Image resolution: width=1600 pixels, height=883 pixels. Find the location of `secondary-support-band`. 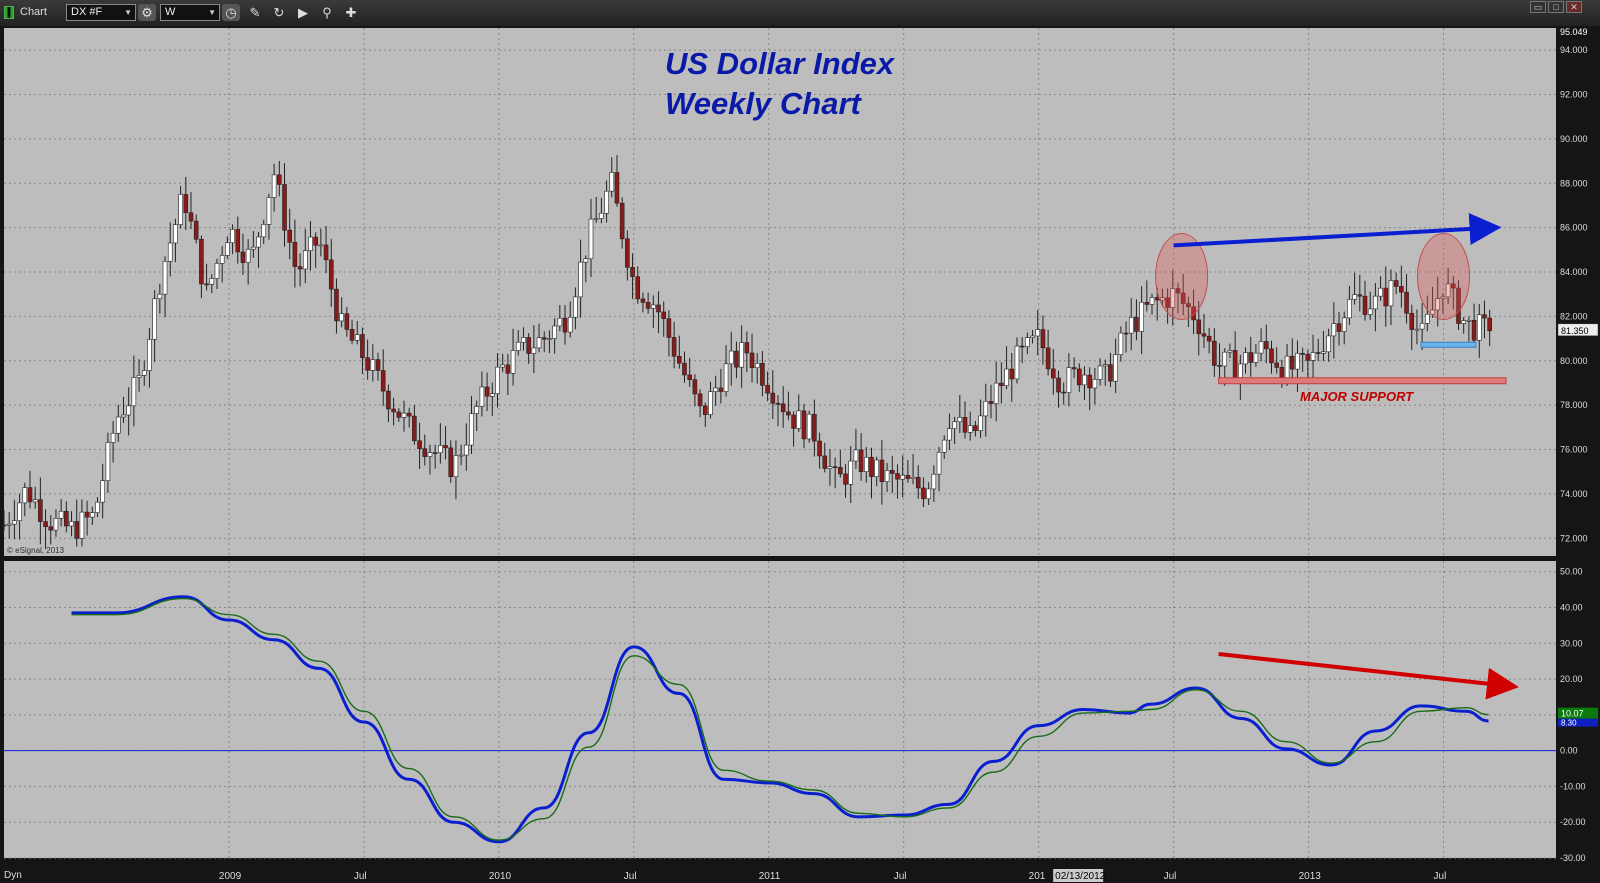

secondary-support-band is located at coordinates (1448, 344).